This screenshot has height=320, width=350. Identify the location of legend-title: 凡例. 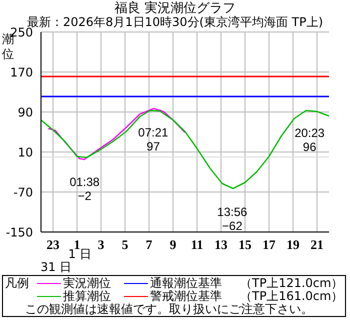
(17, 283).